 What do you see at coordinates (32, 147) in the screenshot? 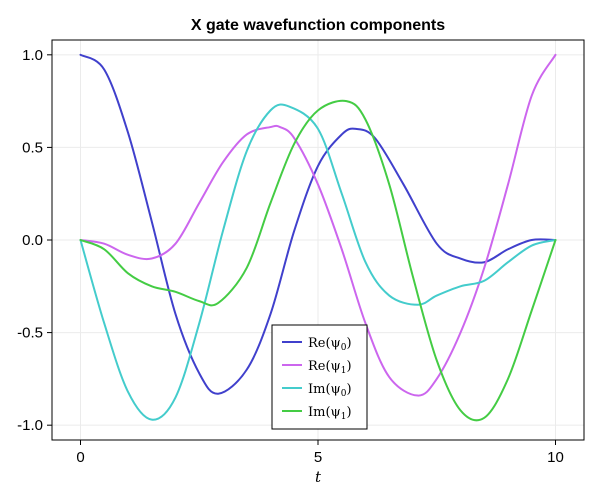
I see `y-tick-label: 0.5` at bounding box center [32, 147].